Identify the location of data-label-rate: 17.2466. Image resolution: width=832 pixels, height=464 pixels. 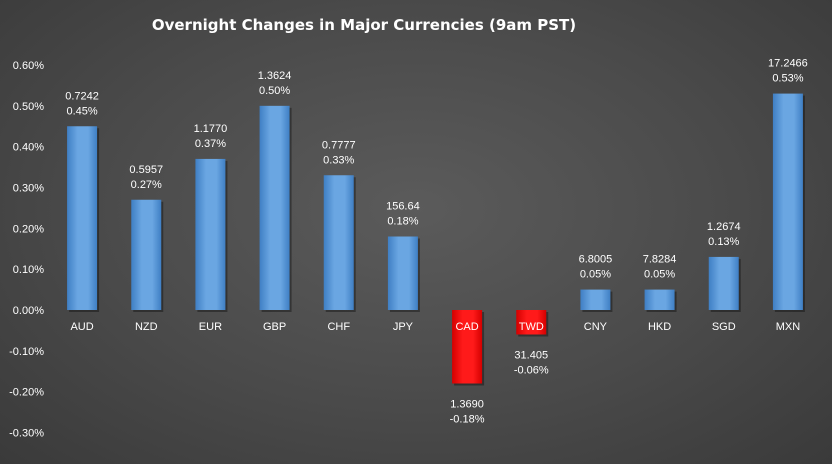
(788, 64).